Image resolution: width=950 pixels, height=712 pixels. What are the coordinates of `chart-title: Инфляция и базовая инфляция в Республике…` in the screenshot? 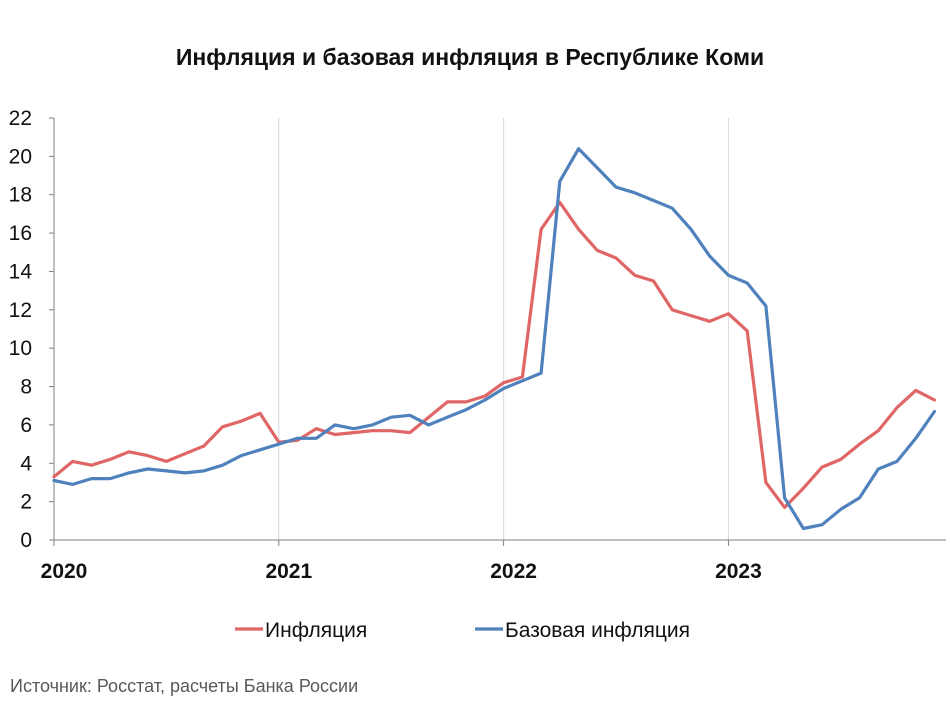 It's located at (470, 57).